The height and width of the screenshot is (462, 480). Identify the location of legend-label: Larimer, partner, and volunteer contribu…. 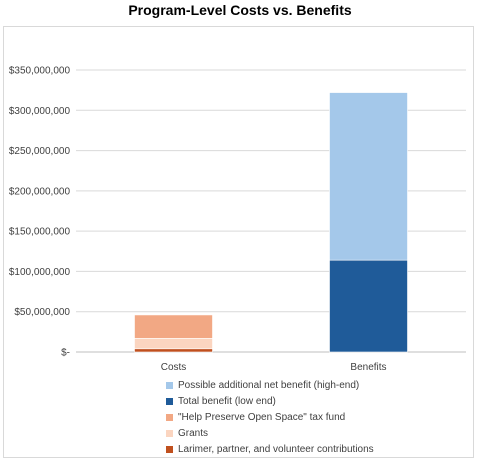
(276, 449).